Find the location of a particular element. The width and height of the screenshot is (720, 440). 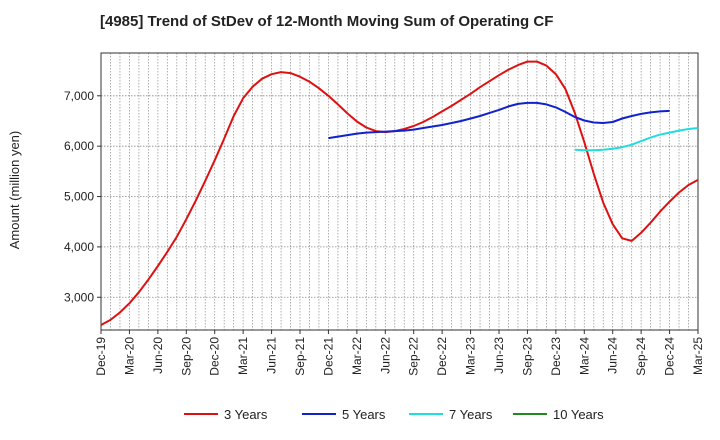

series-line-7-years is located at coordinates (636, 139).